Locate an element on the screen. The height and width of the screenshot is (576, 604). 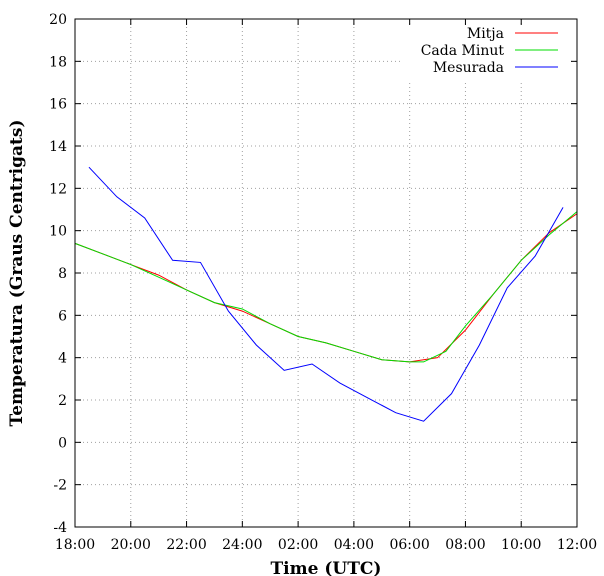
y-tick-label: 16 is located at coordinates (58, 105).